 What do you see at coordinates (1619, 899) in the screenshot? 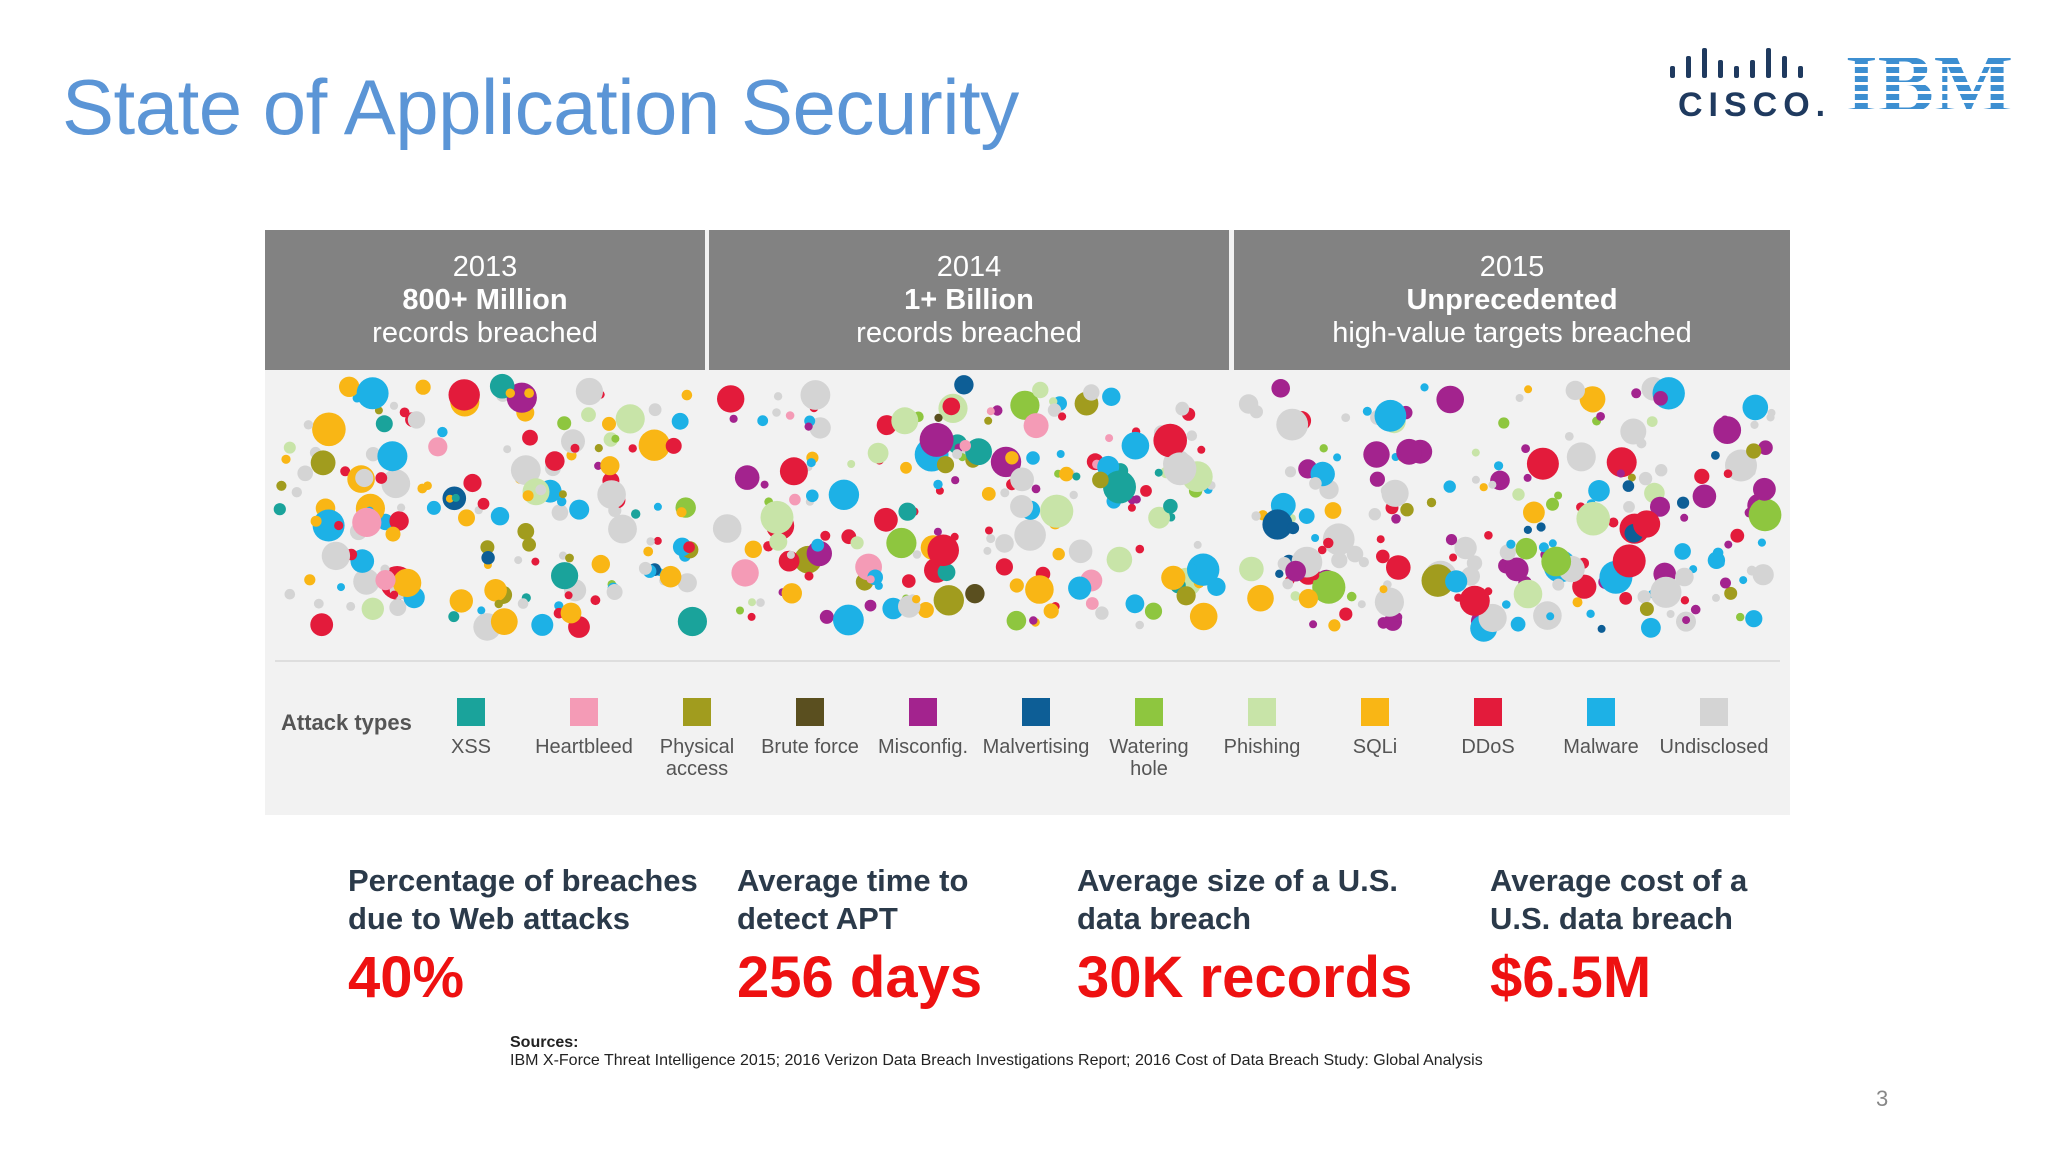
I see `stat-label: Average cost of a U.S. data breach` at bounding box center [1619, 899].